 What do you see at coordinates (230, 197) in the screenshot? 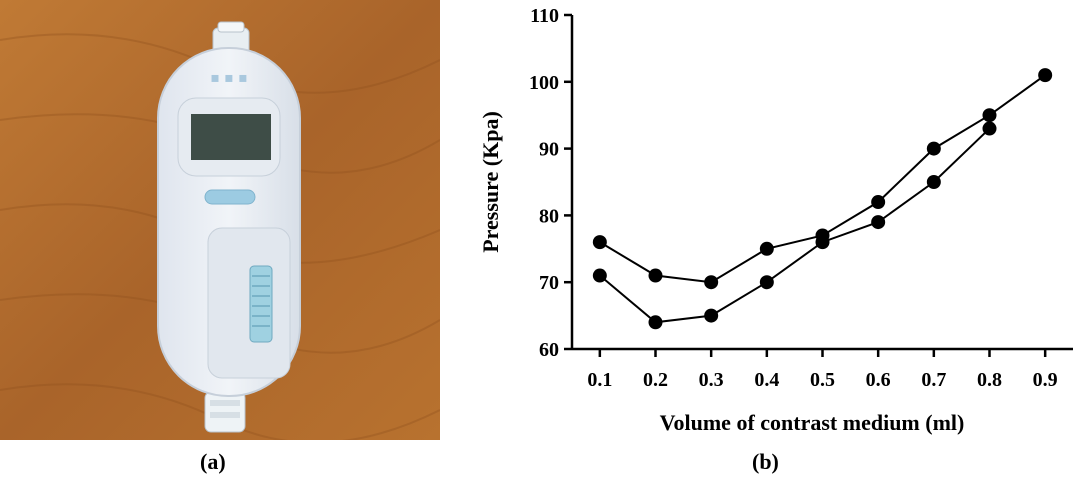
I see `device-button` at bounding box center [230, 197].